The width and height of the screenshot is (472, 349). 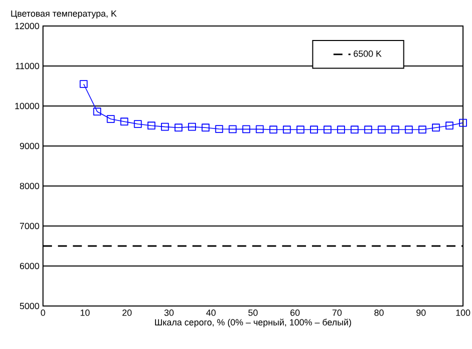 I want to click on x-tick-label: 30, so click(x=169, y=313).